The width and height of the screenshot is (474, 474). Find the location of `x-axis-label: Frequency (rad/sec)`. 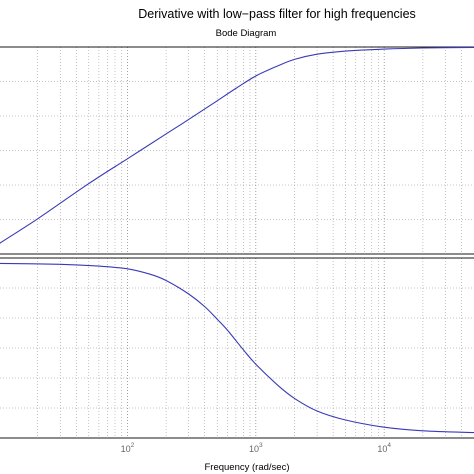

x-axis-label: Frequency (rad/sec) is located at coordinates (246, 467).